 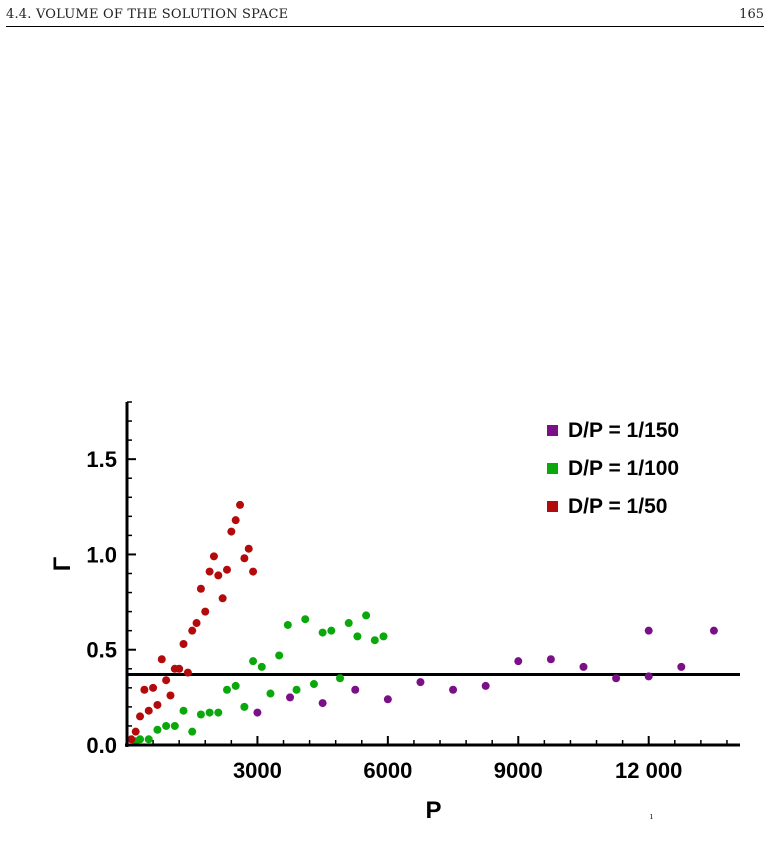 What do you see at coordinates (147, 14) in the screenshot?
I see `section-title: 4.4. VOLUME OF THE SOLUTION SPACE` at bounding box center [147, 14].